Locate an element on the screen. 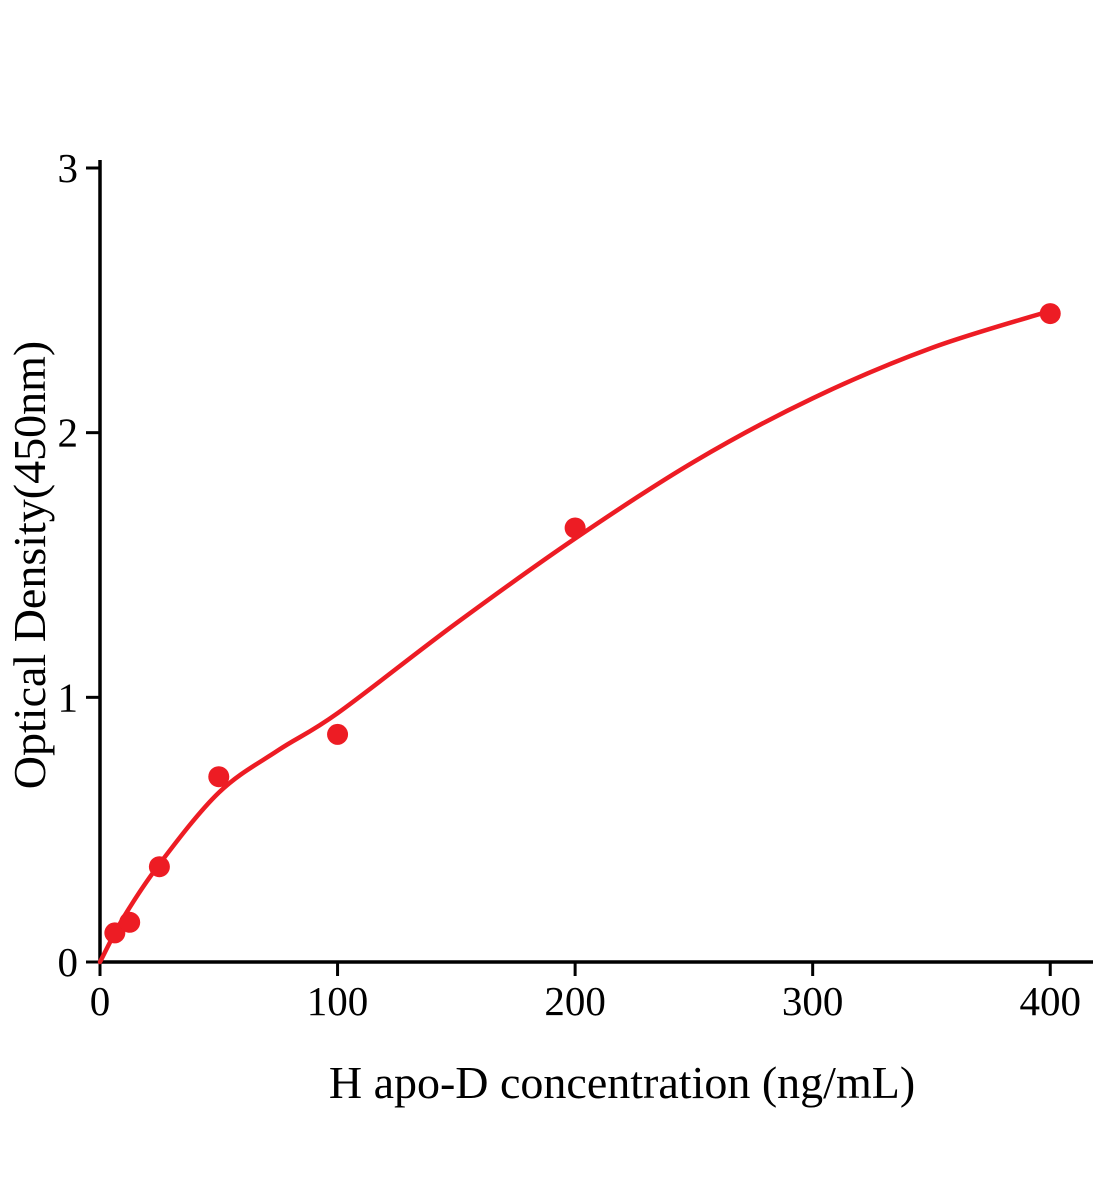 The width and height of the screenshot is (1104, 1200). y-tick-label: 3 is located at coordinates (68, 168).